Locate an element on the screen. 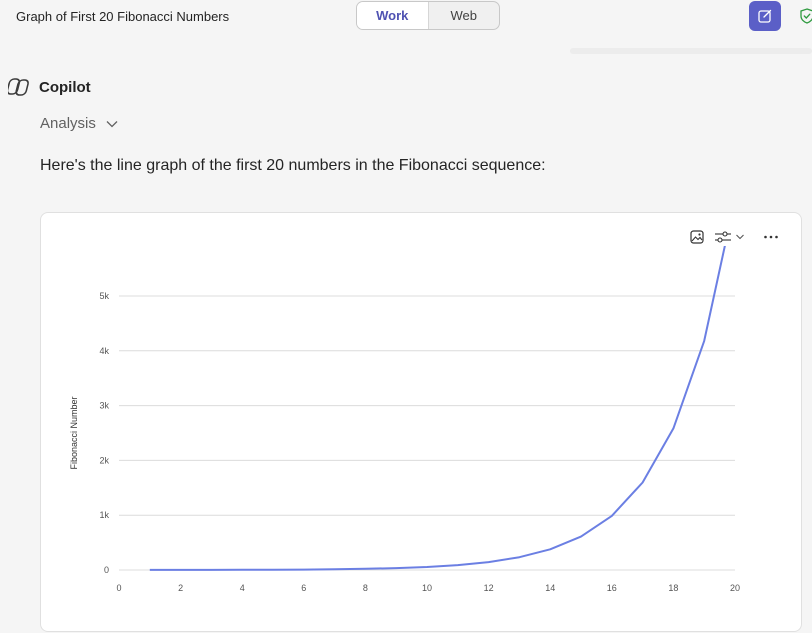  new-chat-button is located at coordinates (765, 16).